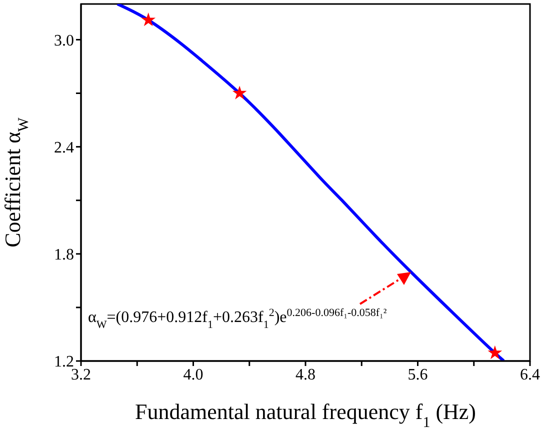 This screenshot has height=428, width=547. I want to click on x-tick-label: 5.6, so click(418, 375).